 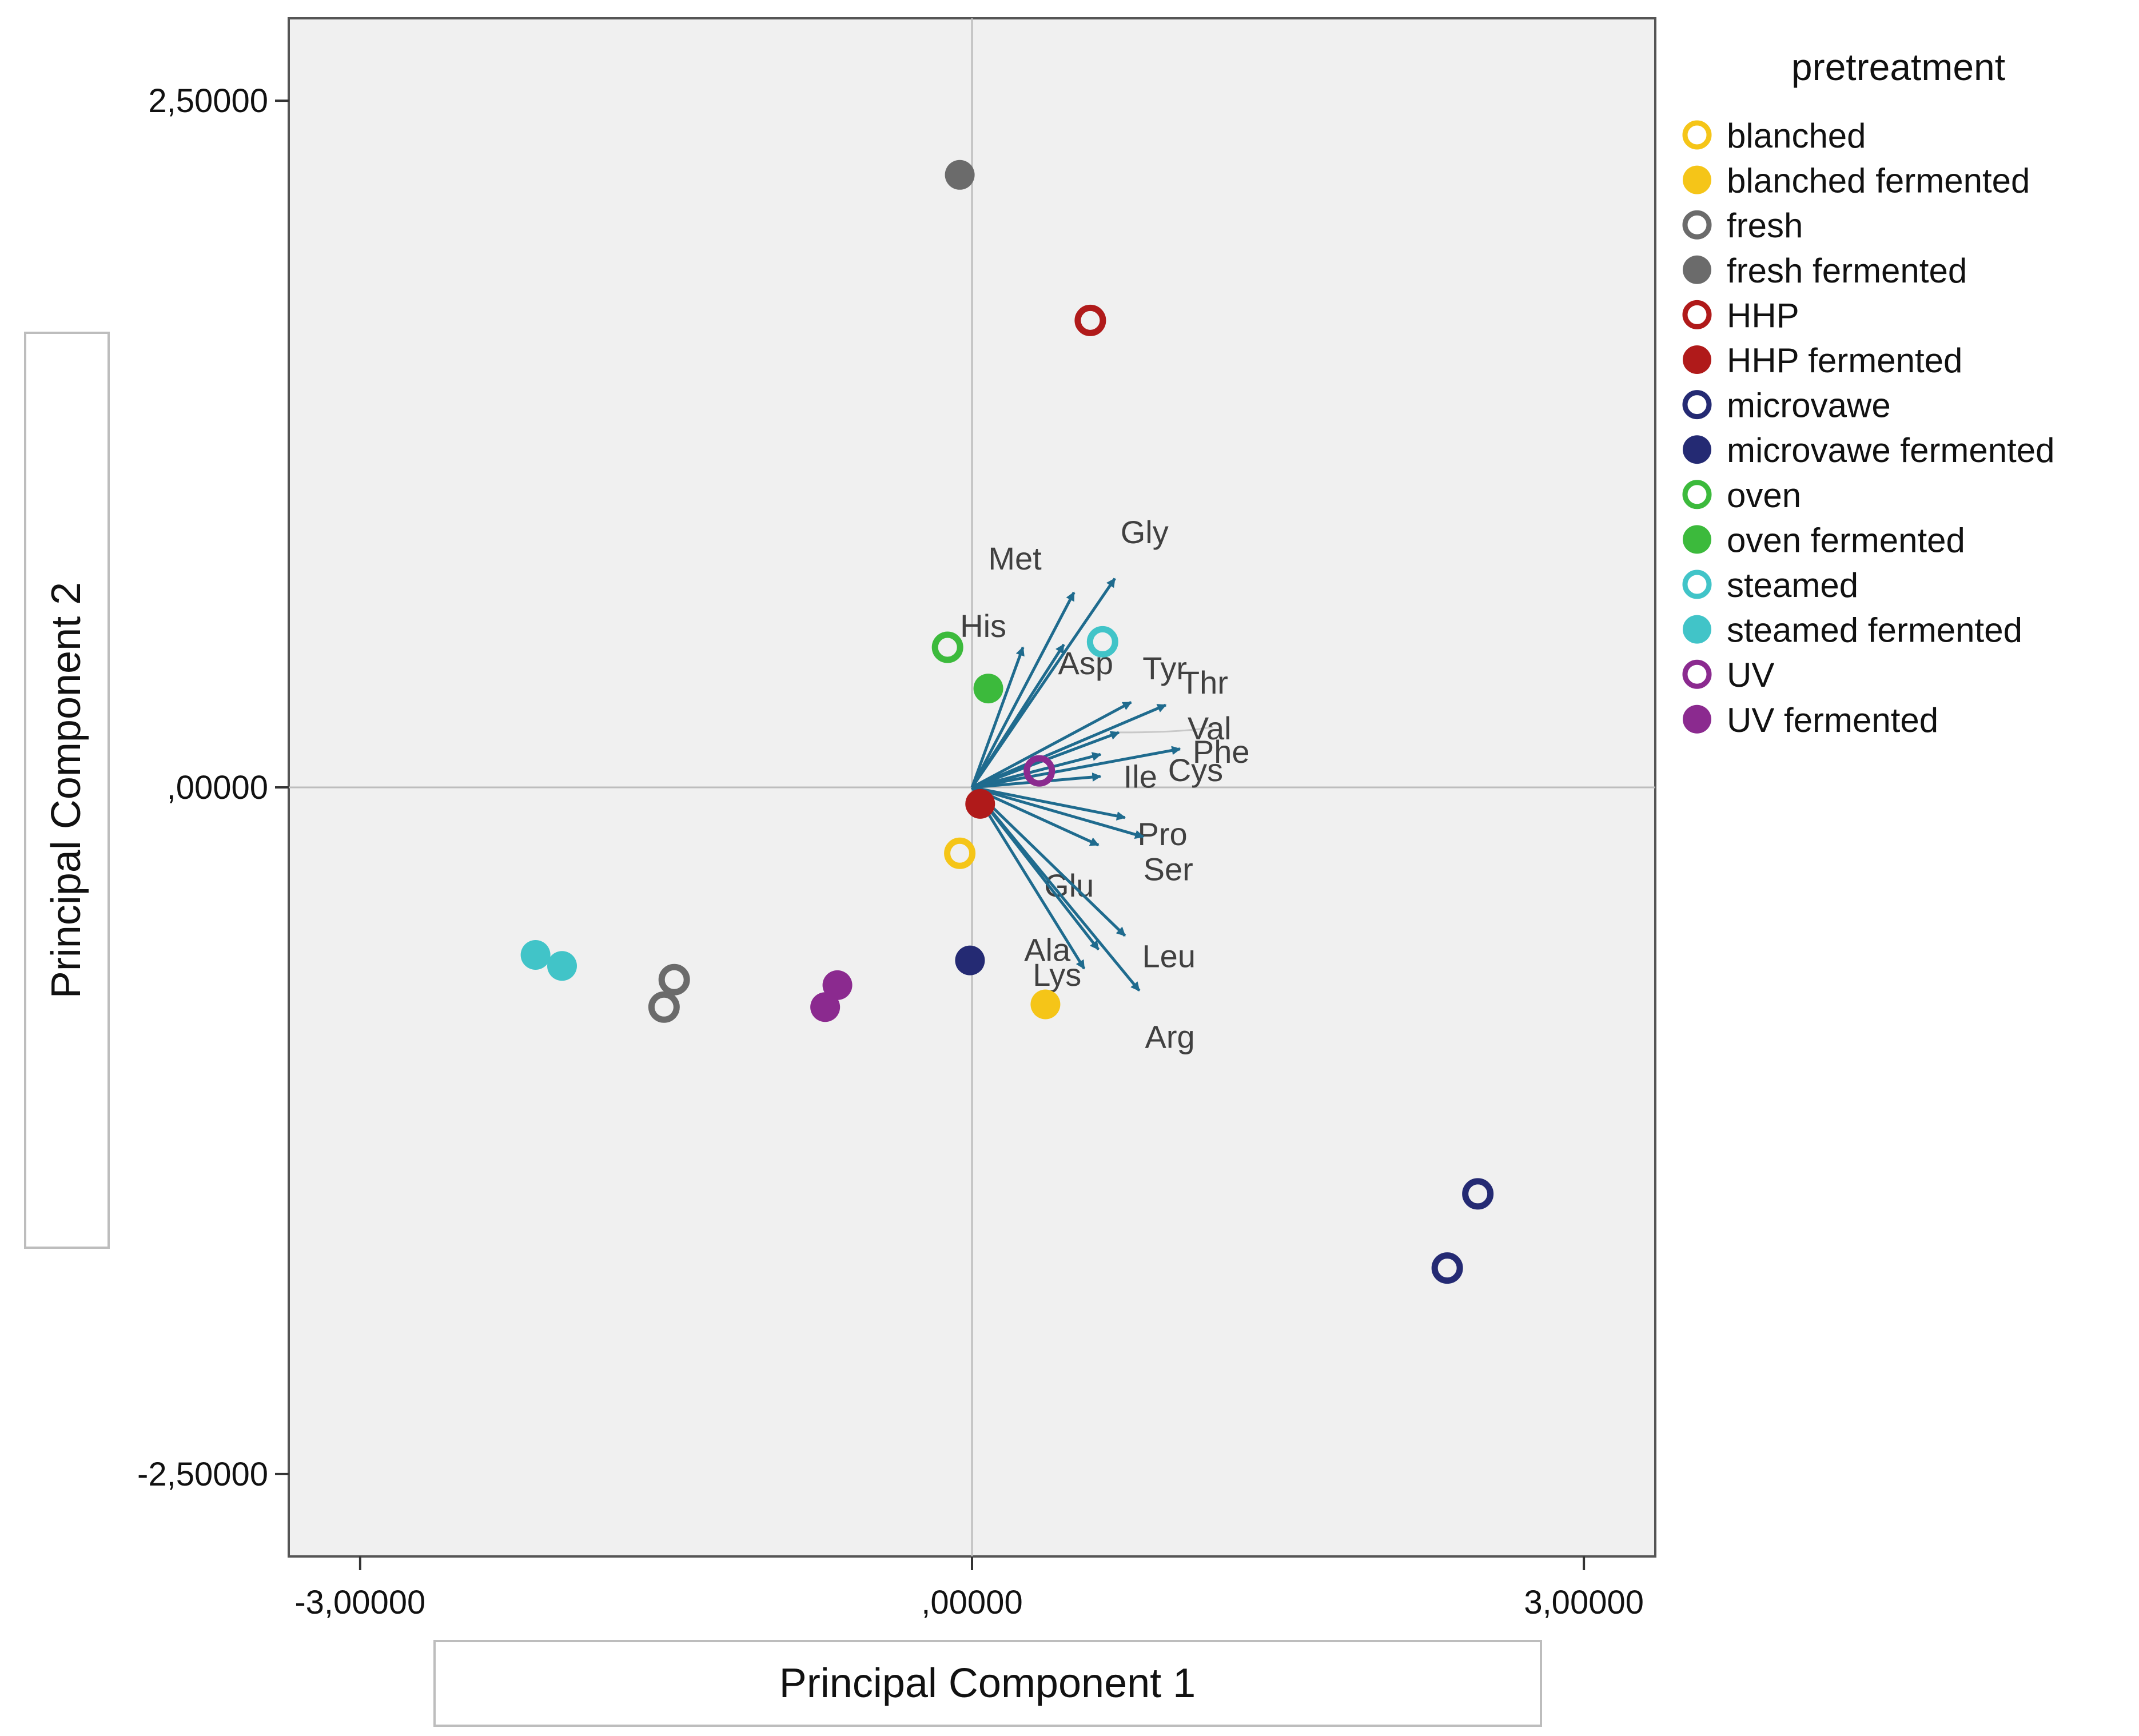 I want to click on loading-vector-leu, so click(x=1048, y=861).